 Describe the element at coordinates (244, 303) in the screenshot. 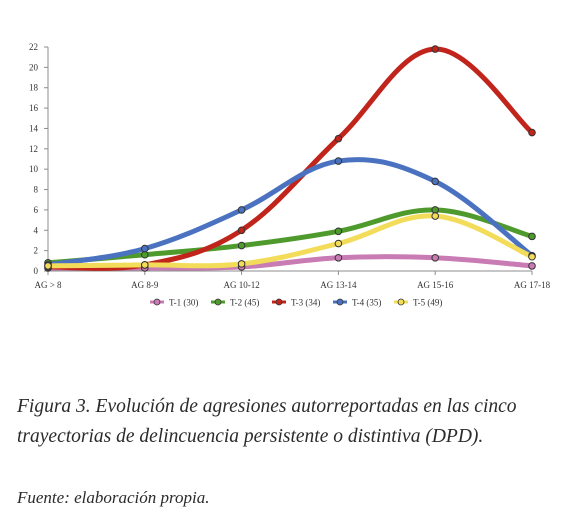

I see `legend-item-label: T-2 (45)` at that location.